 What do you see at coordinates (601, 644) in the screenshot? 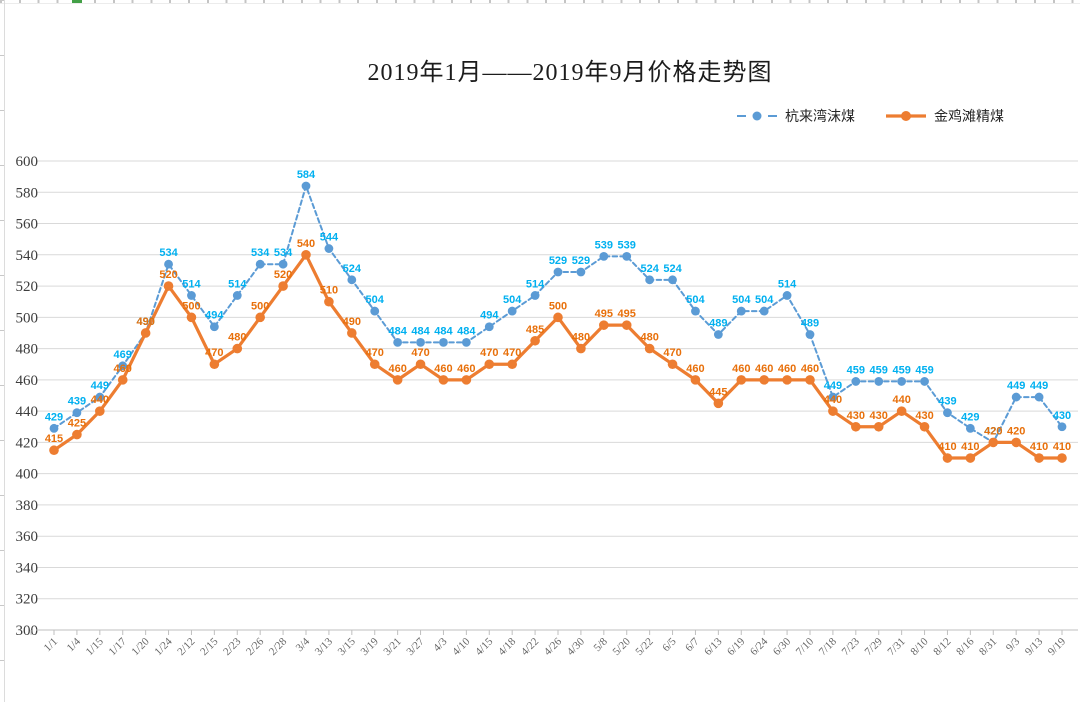
I see `x-axis-tick-label: 5/8` at bounding box center [601, 644].